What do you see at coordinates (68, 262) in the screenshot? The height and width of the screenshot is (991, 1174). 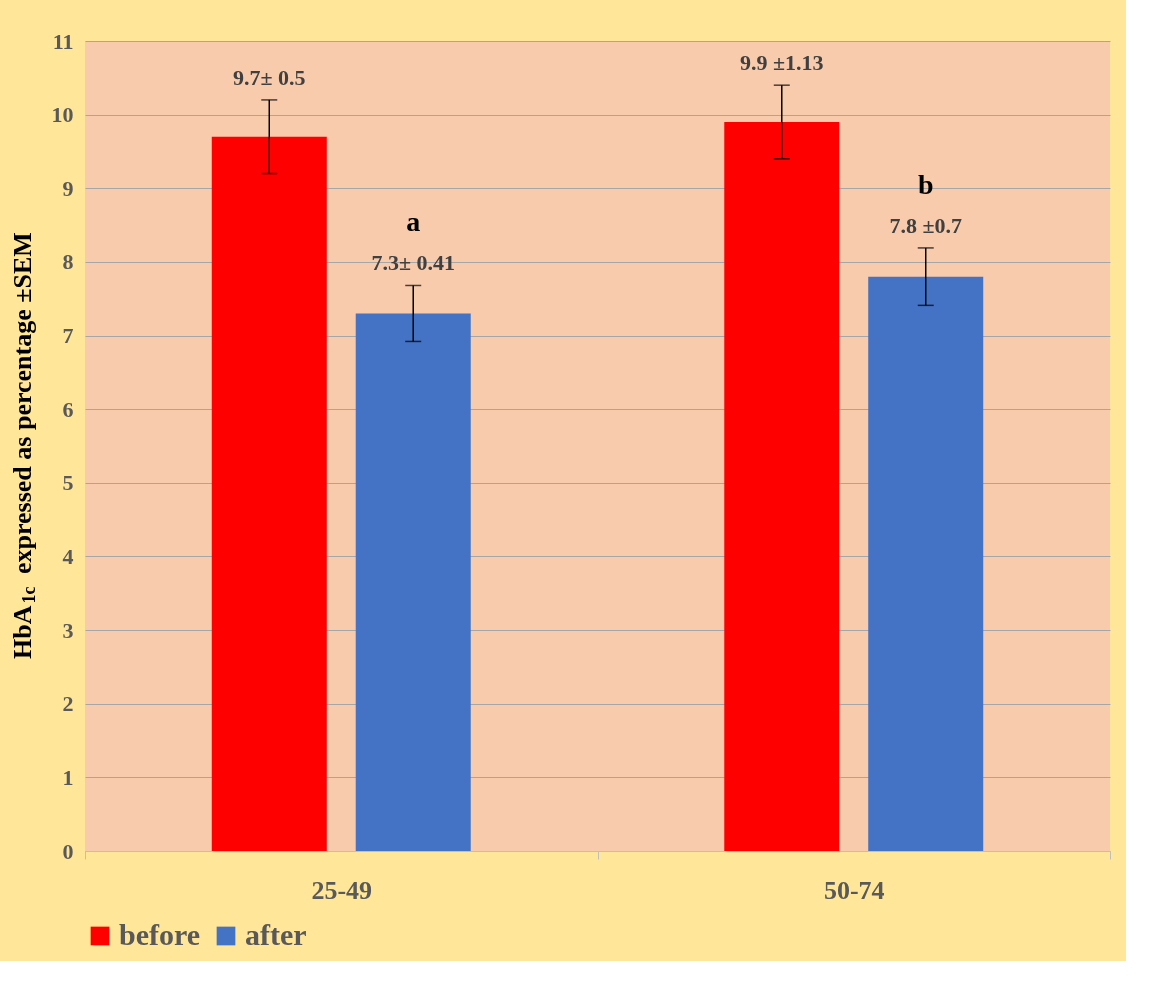 I see `y-tick-label: 8` at bounding box center [68, 262].